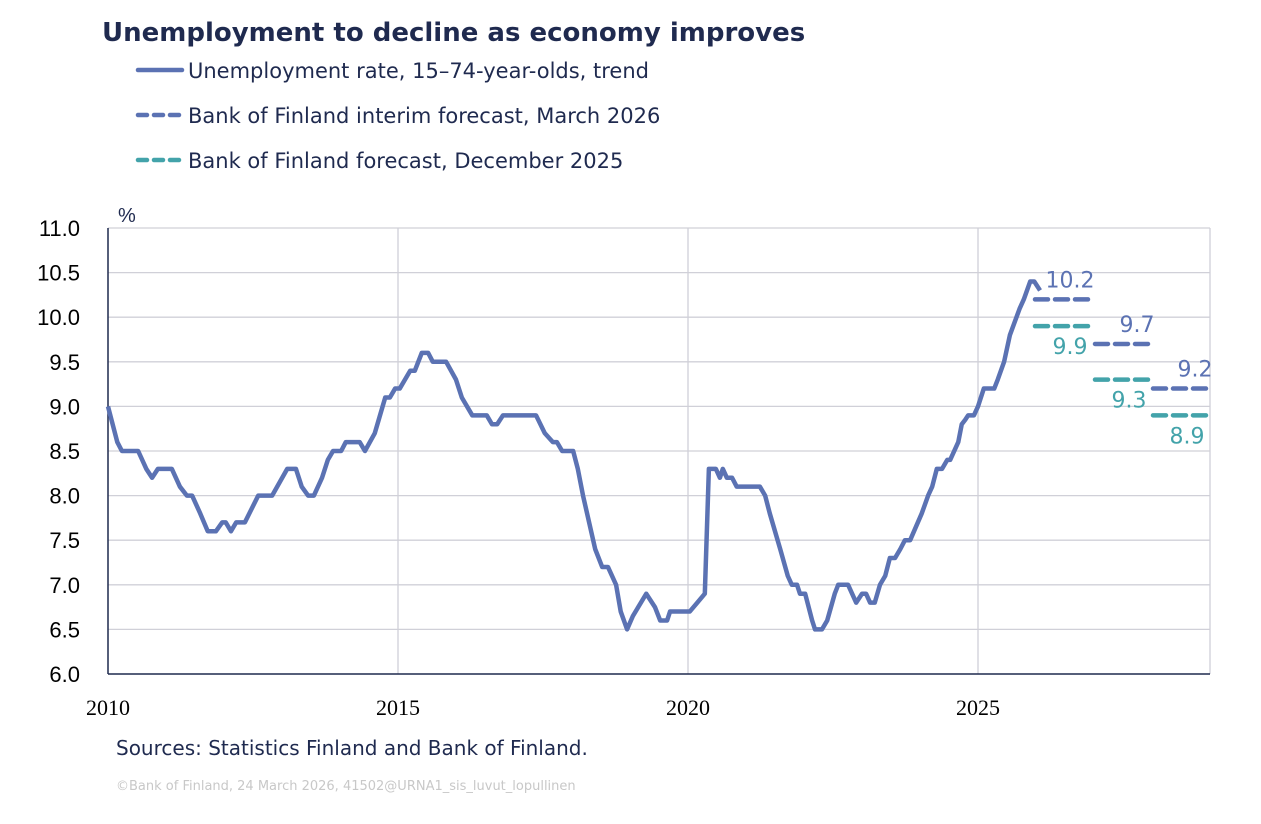 The height and width of the screenshot is (824, 1261). What do you see at coordinates (64, 629) in the screenshot?
I see `y-tick-label: 6.5` at bounding box center [64, 629].